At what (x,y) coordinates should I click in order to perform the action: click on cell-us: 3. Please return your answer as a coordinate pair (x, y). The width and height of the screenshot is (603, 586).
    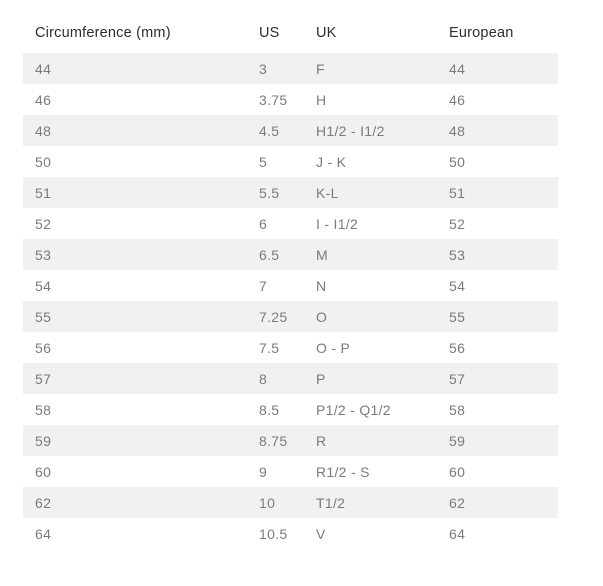
    Looking at the image, I should click on (263, 68).